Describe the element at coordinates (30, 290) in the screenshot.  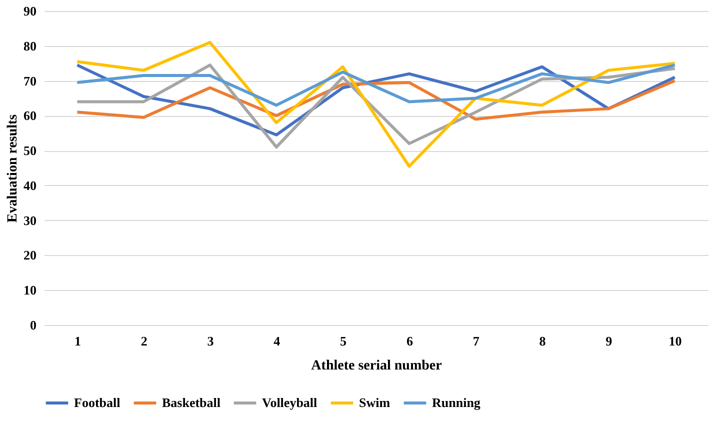
I see `y-tick-label: 10` at that location.